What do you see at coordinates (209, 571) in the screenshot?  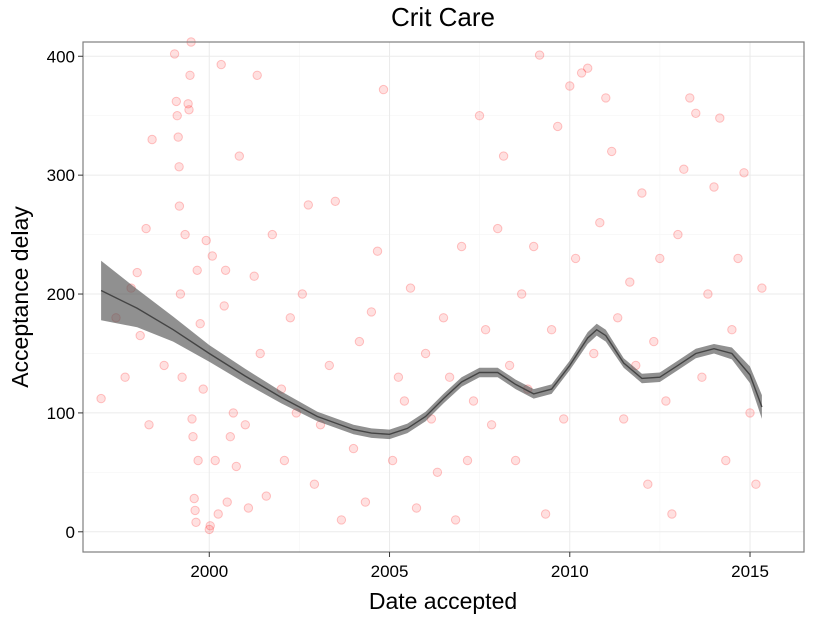 I see `x-tick-label: 2000` at bounding box center [209, 571].